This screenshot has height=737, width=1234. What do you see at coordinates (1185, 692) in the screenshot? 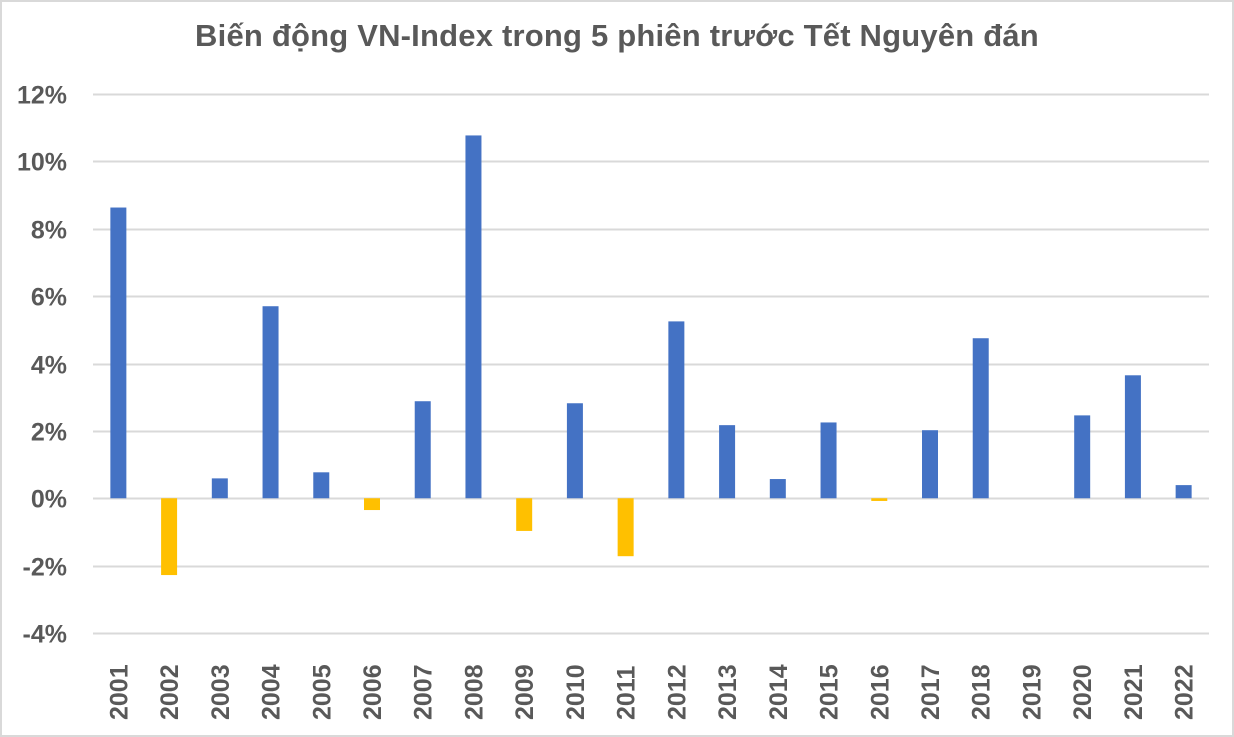
I see `x-tick-label: 2022` at bounding box center [1185, 692].